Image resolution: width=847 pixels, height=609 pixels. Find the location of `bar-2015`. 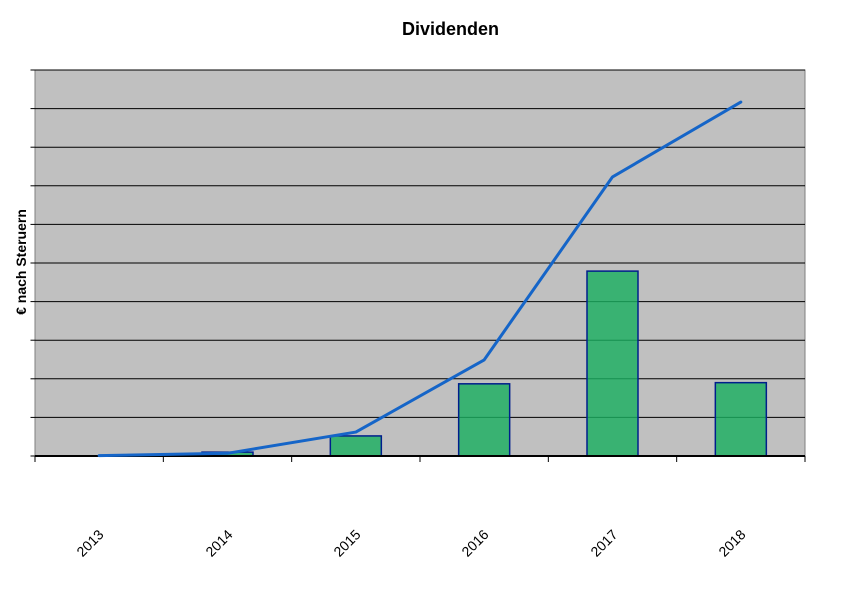

bar-2015 is located at coordinates (356, 446).